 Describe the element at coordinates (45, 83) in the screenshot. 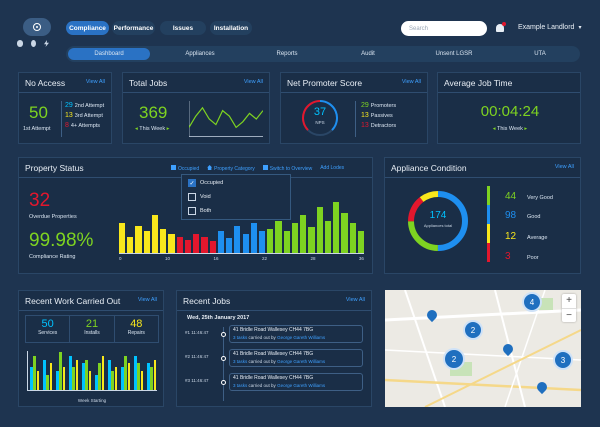

I see `card-title: No Access` at that location.